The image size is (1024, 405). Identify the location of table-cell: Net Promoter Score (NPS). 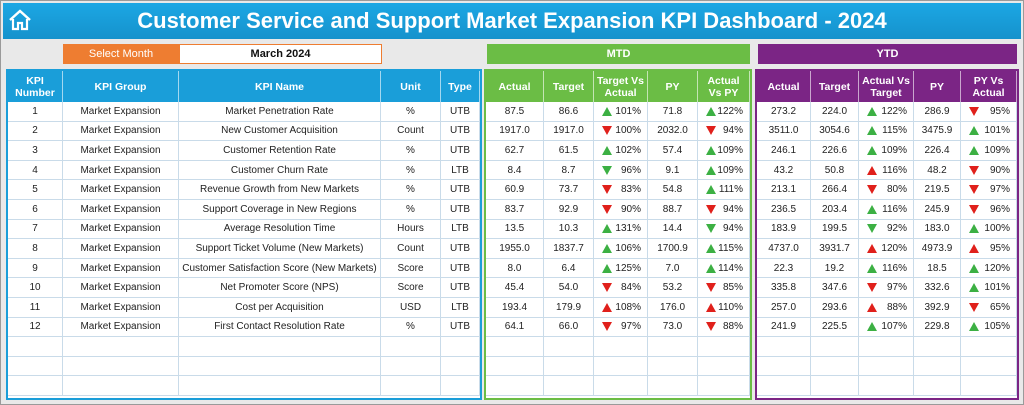
(280, 288).